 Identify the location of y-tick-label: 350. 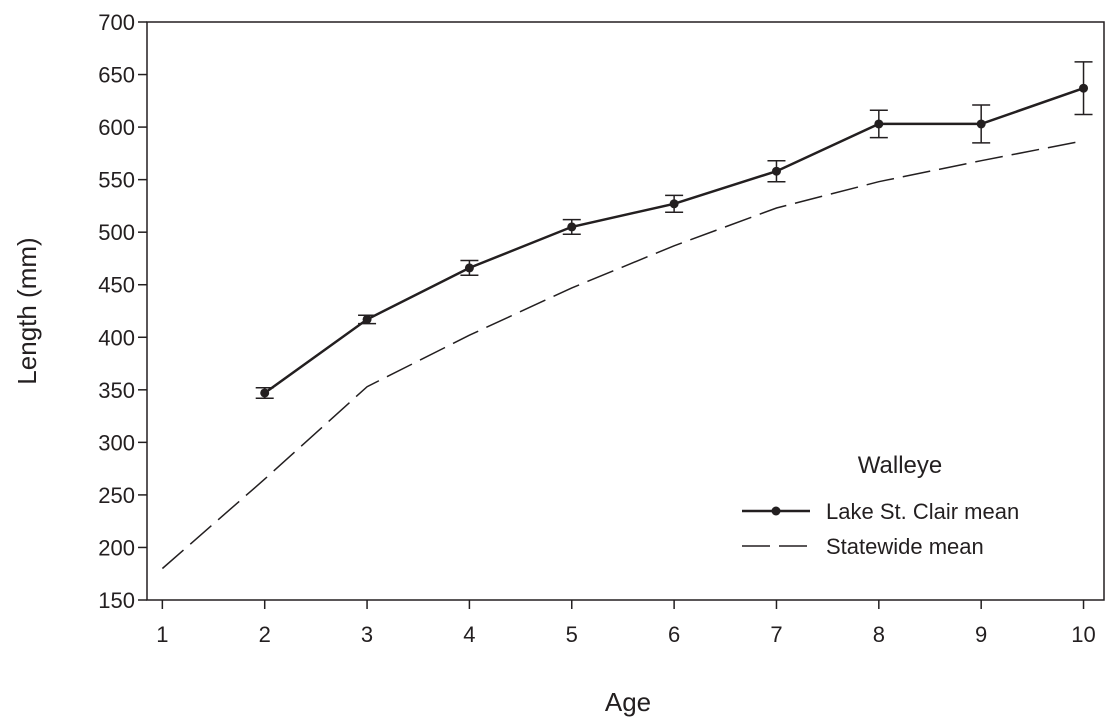
(116, 390).